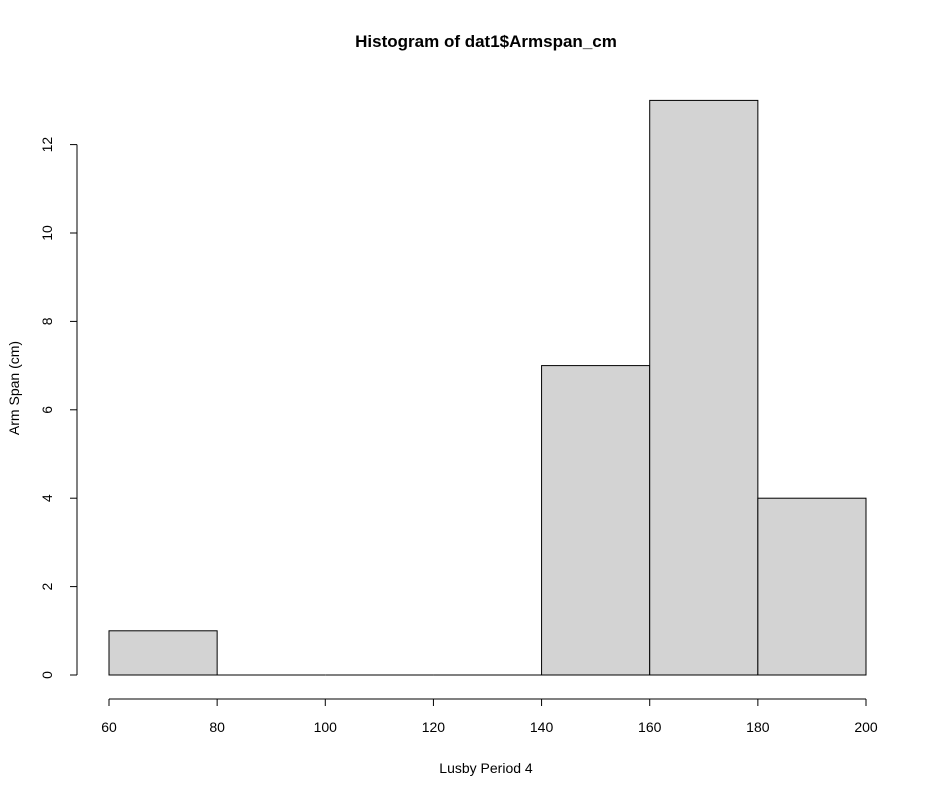 Image resolution: width=937 pixels, height=796 pixels. Describe the element at coordinates (47, 675) in the screenshot. I see `y-tick-label-0: 0` at that location.